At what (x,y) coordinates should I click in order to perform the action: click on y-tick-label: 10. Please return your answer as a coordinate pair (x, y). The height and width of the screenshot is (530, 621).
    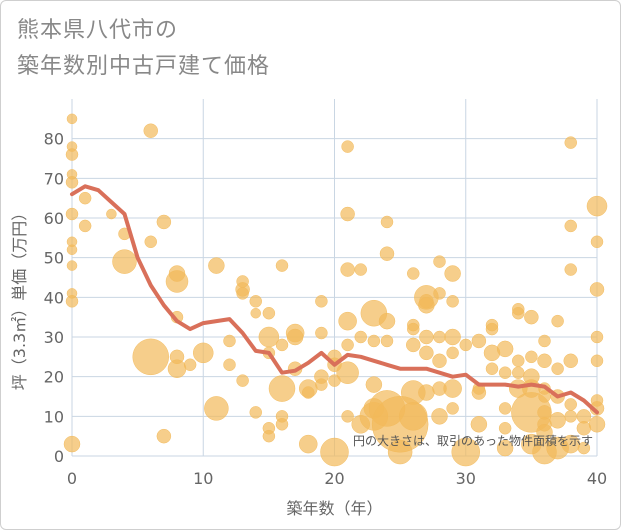
    Looking at the image, I should click on (54, 416).